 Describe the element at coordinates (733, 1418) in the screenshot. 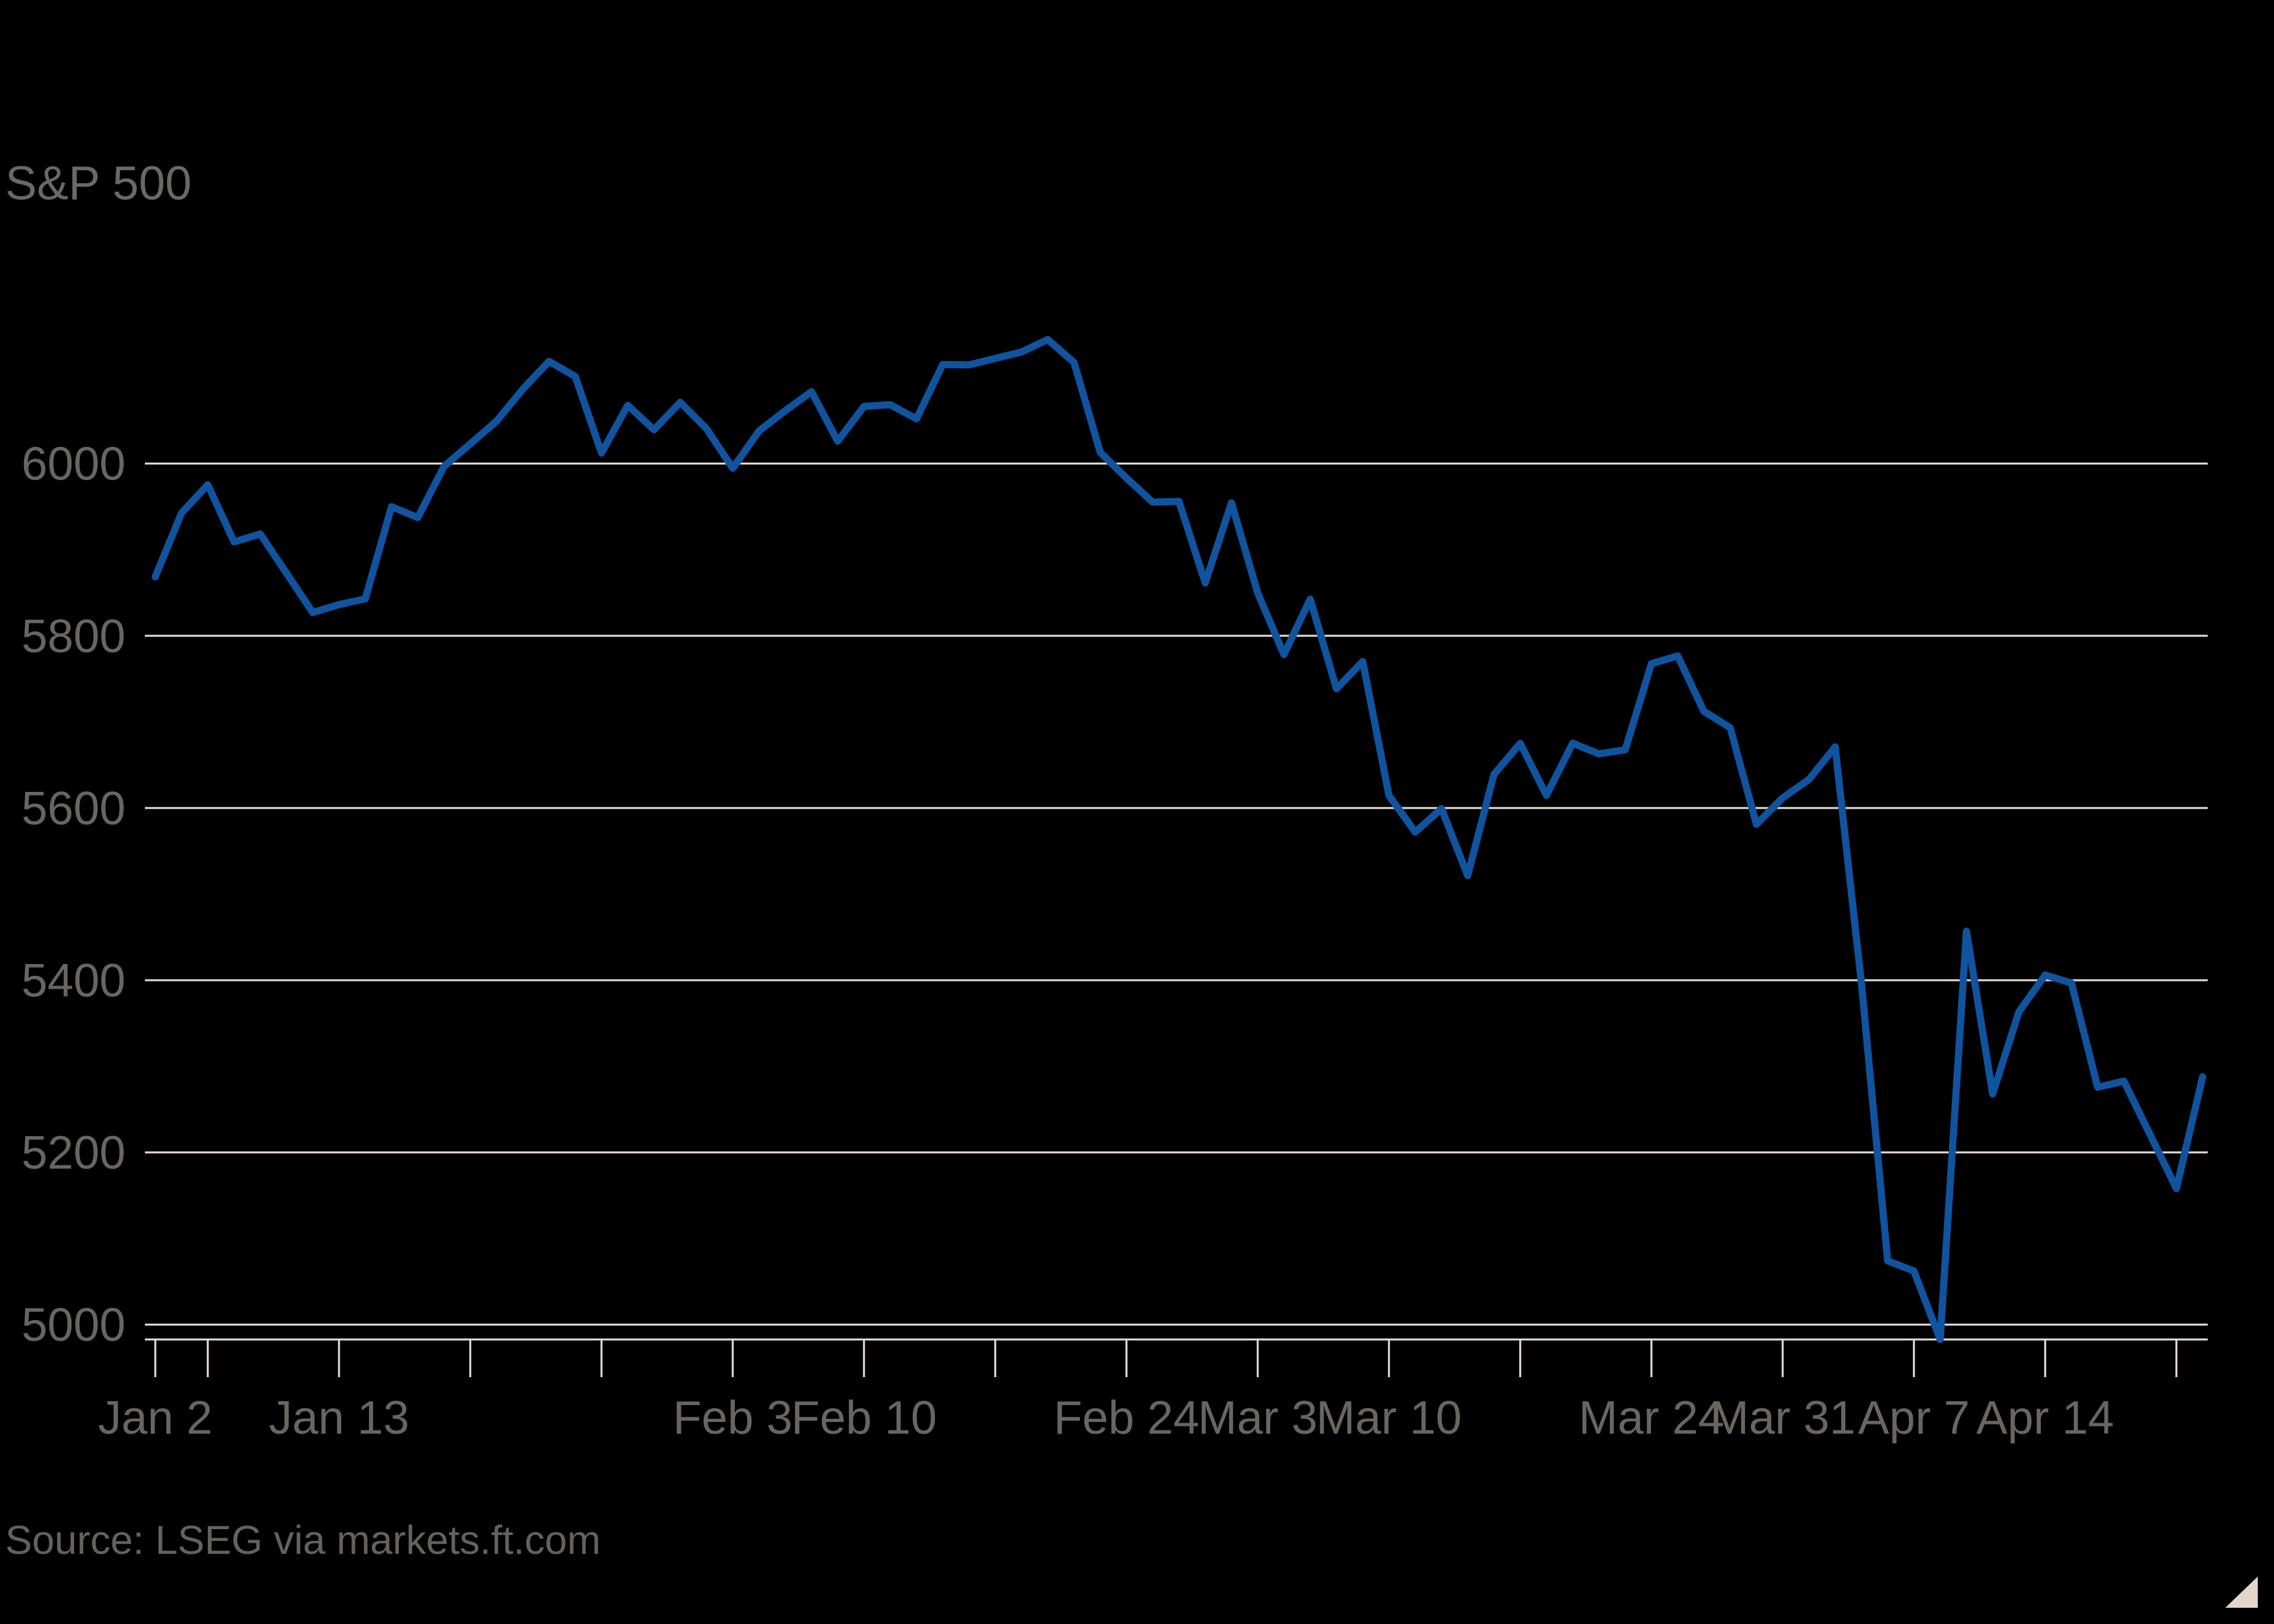

I see `x-tick-label-Feb-3: Feb 3` at that location.